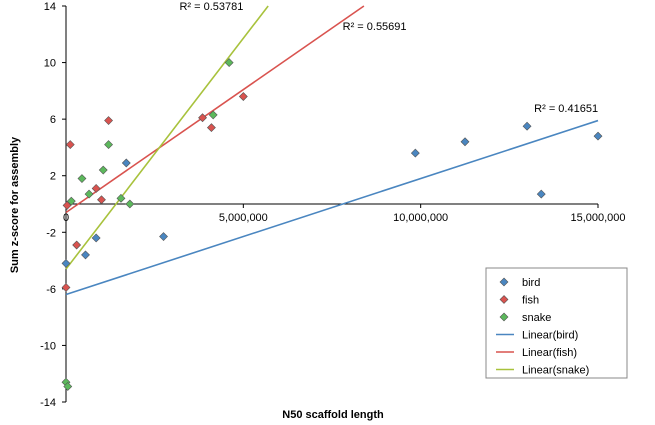 The height and width of the screenshot is (425, 655). I want to click on legend-marker-bird, so click(504, 282).